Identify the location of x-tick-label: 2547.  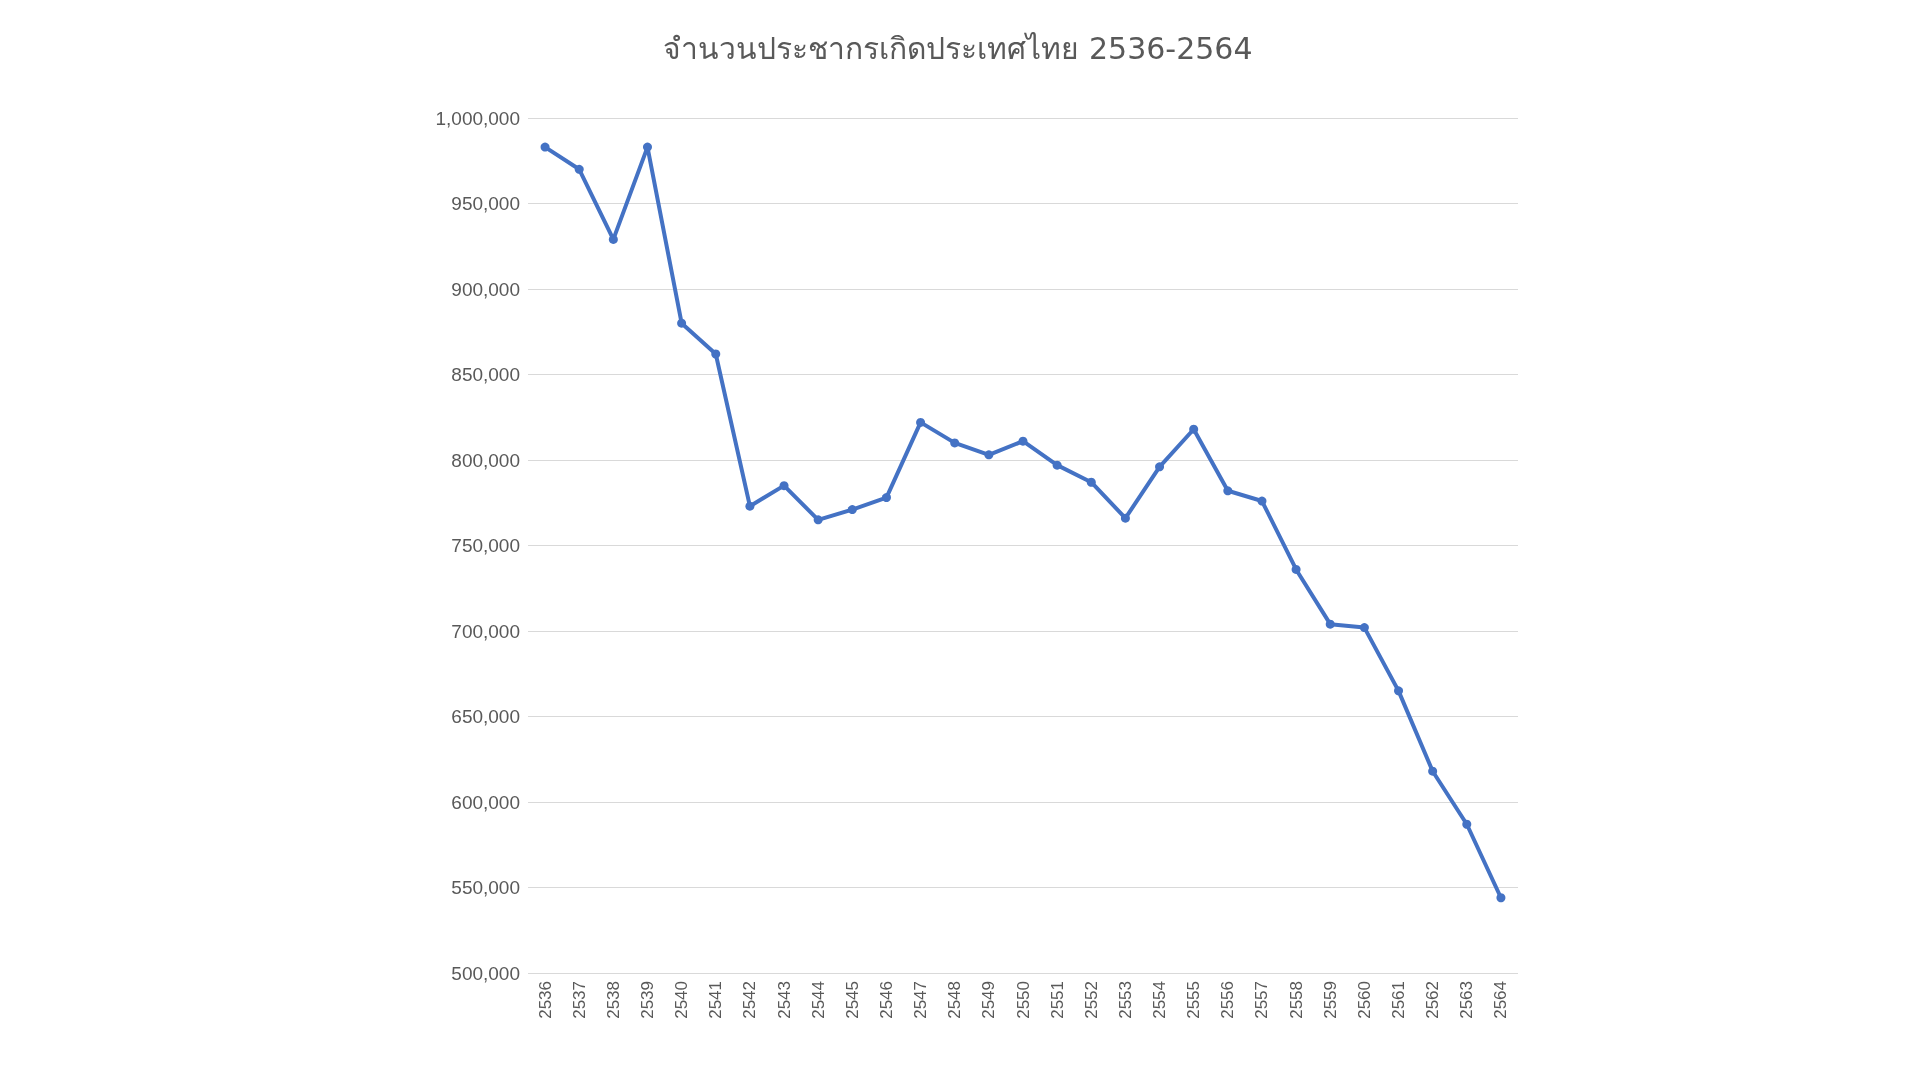
(921, 1000).